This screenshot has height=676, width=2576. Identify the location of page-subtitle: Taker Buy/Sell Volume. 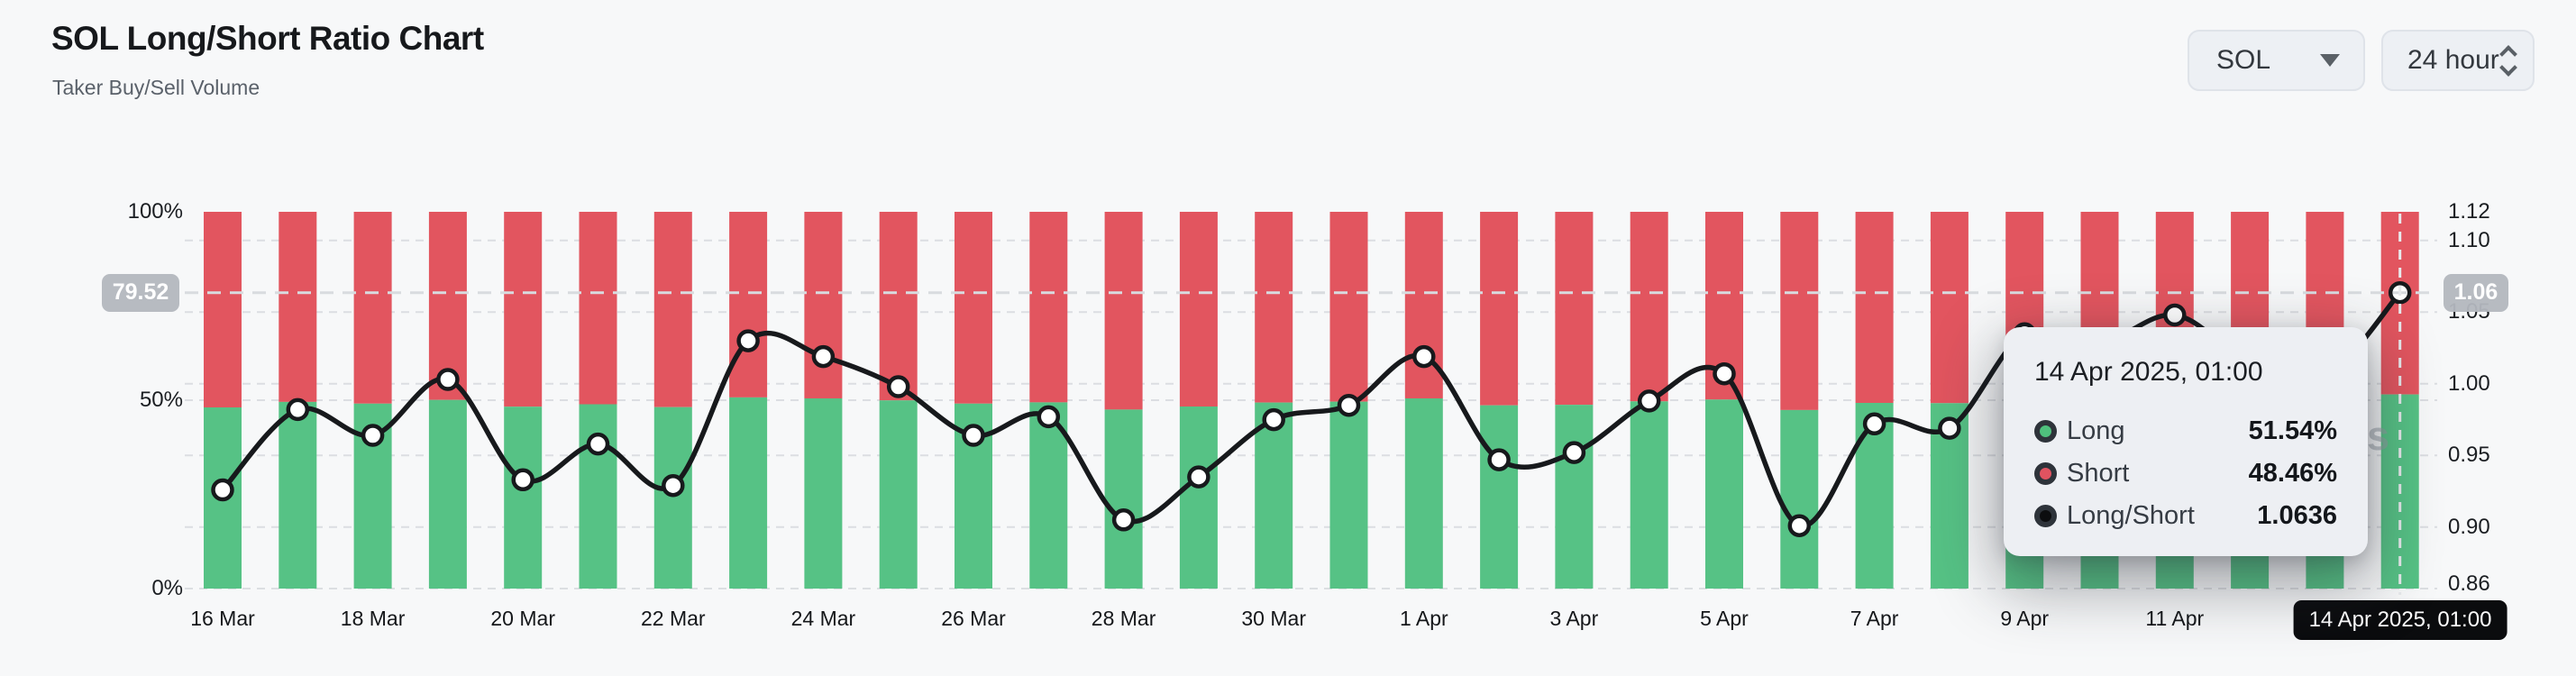
(156, 87).